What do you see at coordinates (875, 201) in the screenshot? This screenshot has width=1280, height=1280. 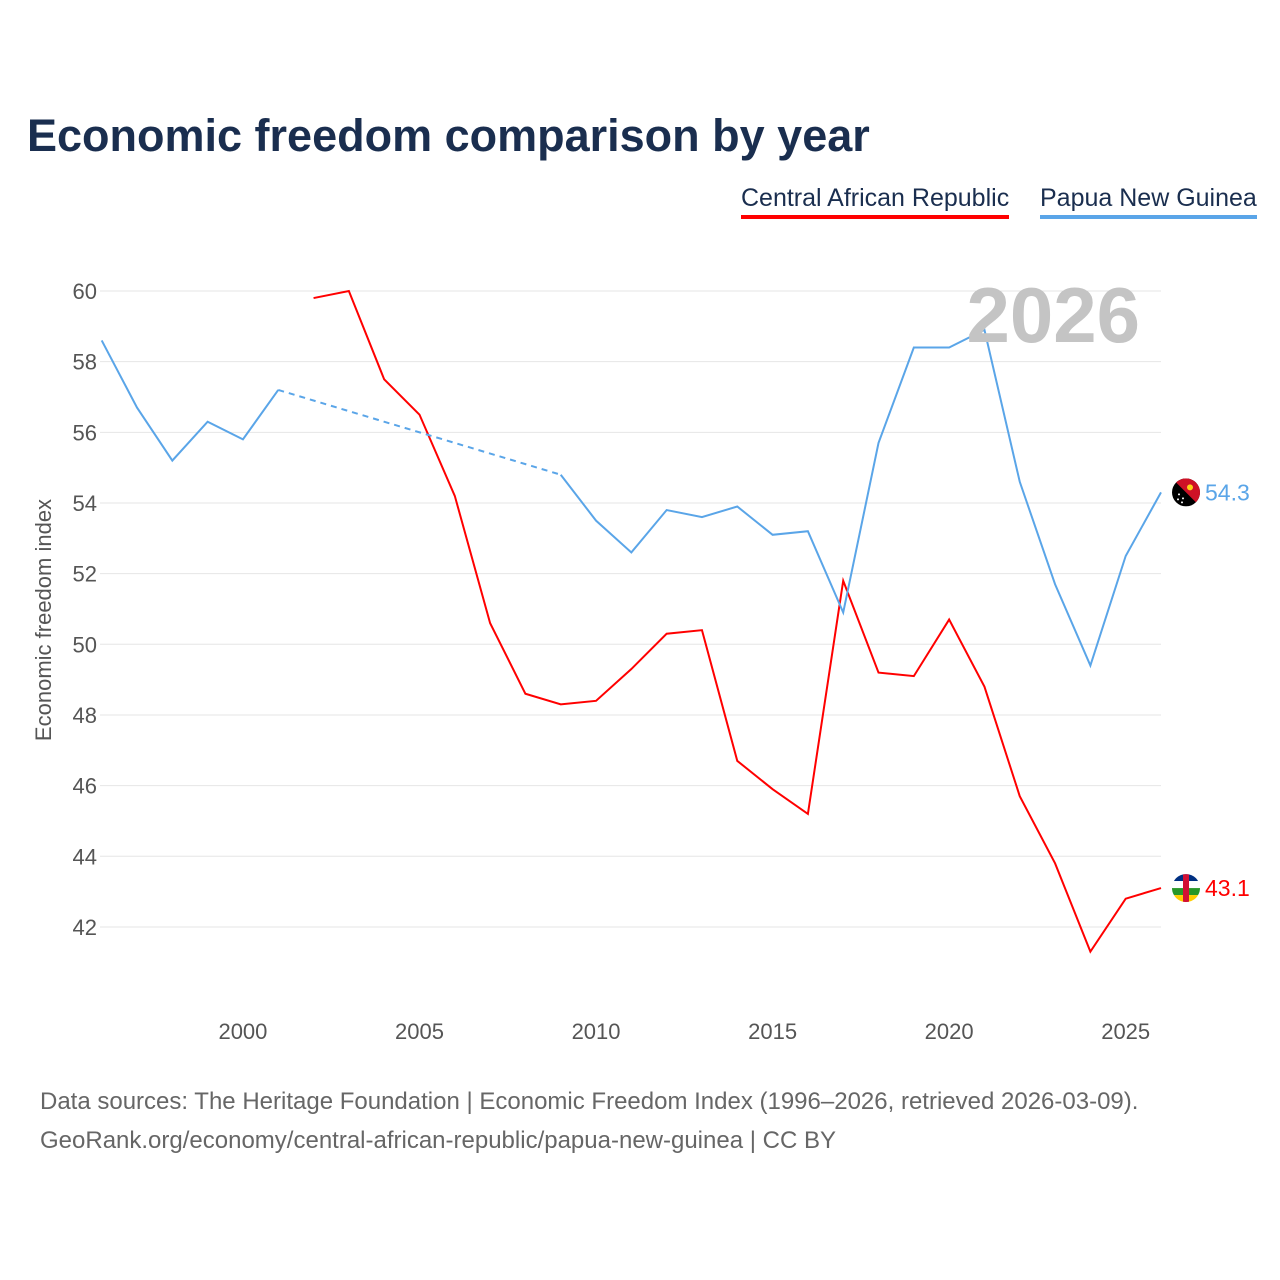 I see `legend-central-african-republic: Central African Republic` at bounding box center [875, 201].